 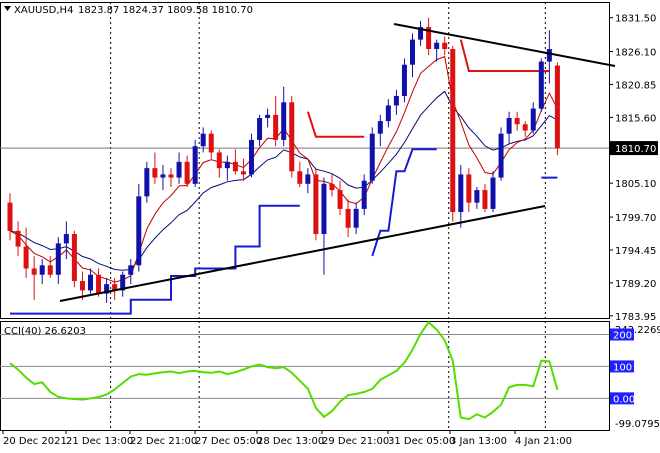 I want to click on cci-scale-top: 242.2269, so click(x=637, y=330).